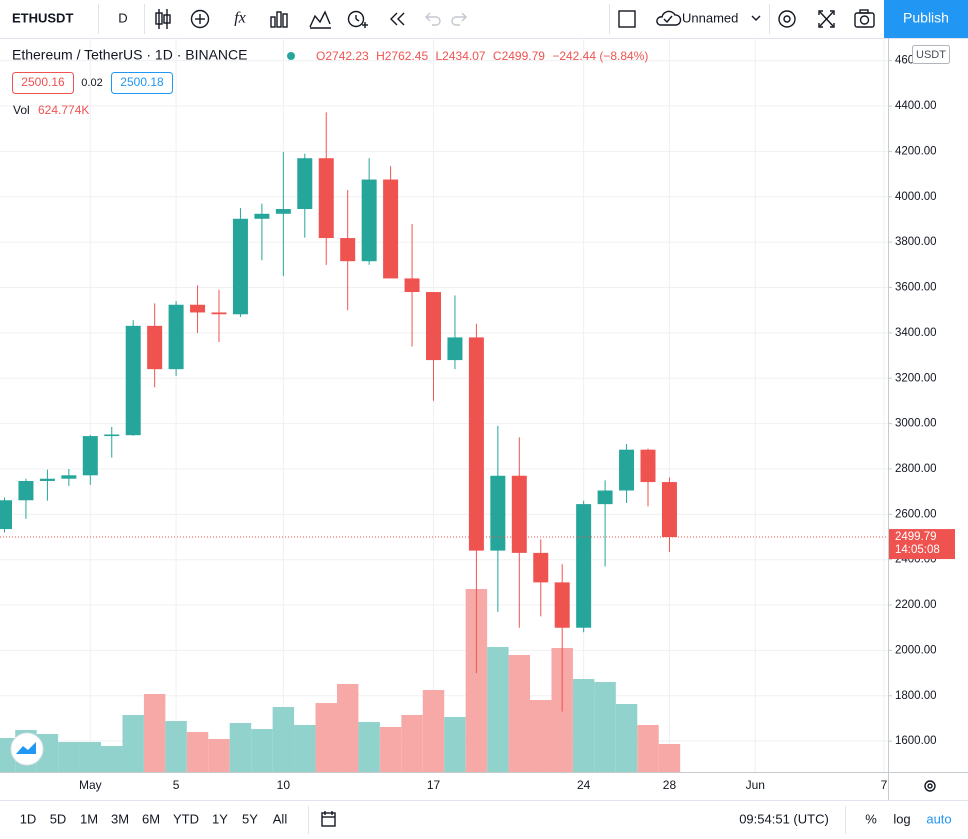  What do you see at coordinates (669, 18) in the screenshot?
I see `cloud-icon` at bounding box center [669, 18].